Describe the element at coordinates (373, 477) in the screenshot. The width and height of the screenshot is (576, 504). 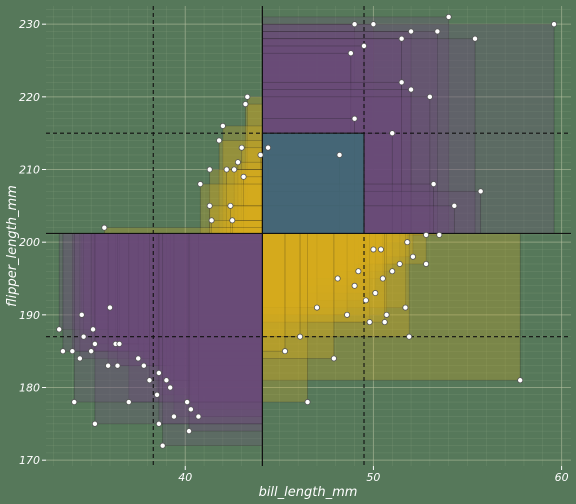
I see `x-tick-label: 50` at that location.